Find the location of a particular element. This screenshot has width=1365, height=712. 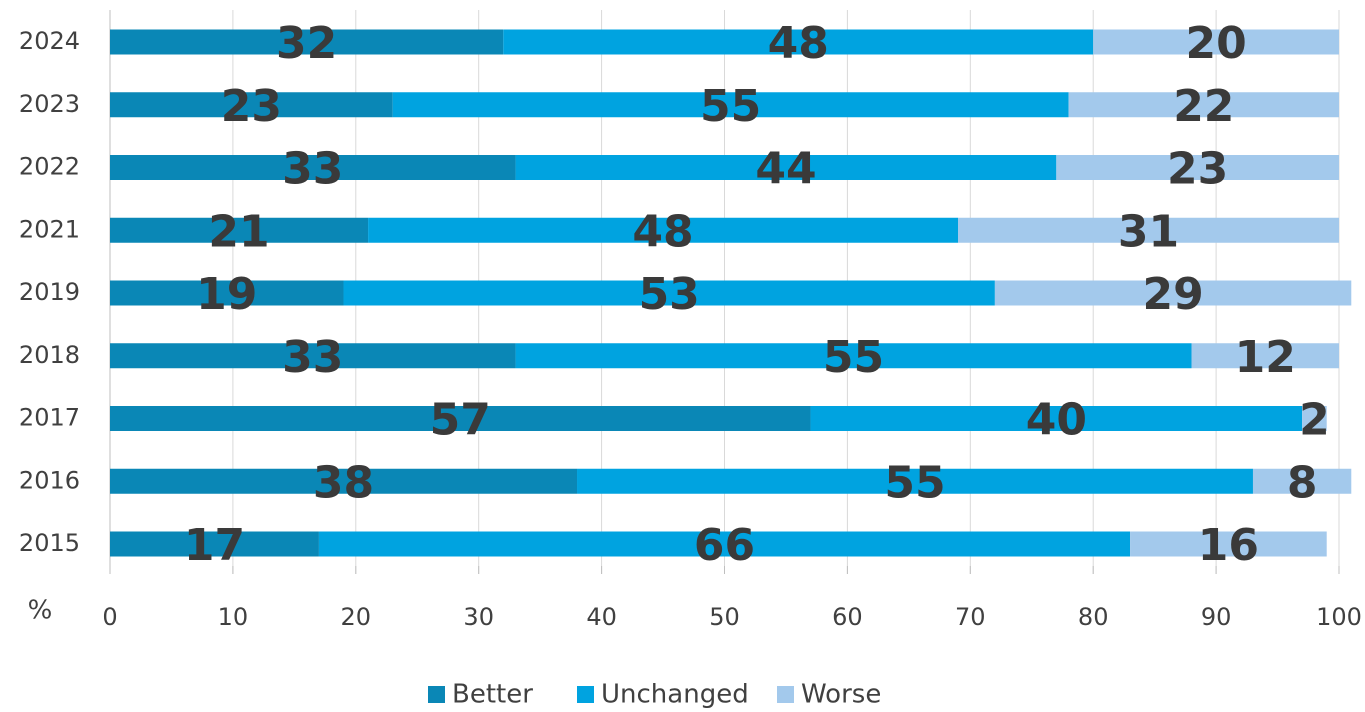

legend-label: Worse is located at coordinates (841, 695).